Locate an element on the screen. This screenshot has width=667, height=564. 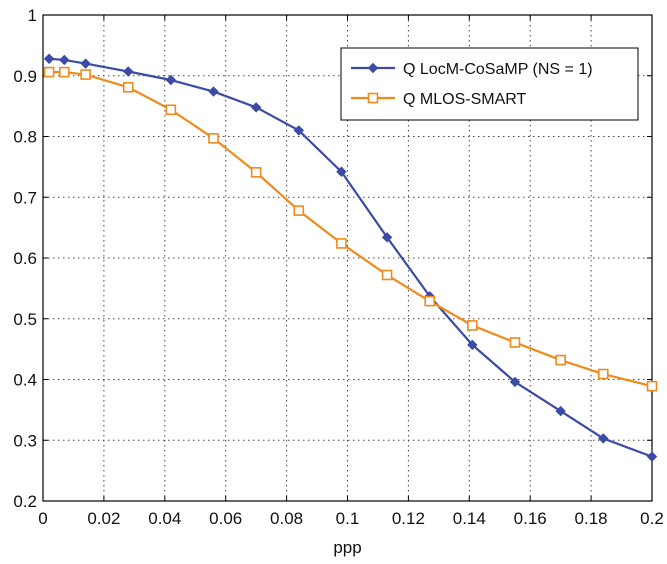
x-tick-label: 0.18 is located at coordinates (591, 518).